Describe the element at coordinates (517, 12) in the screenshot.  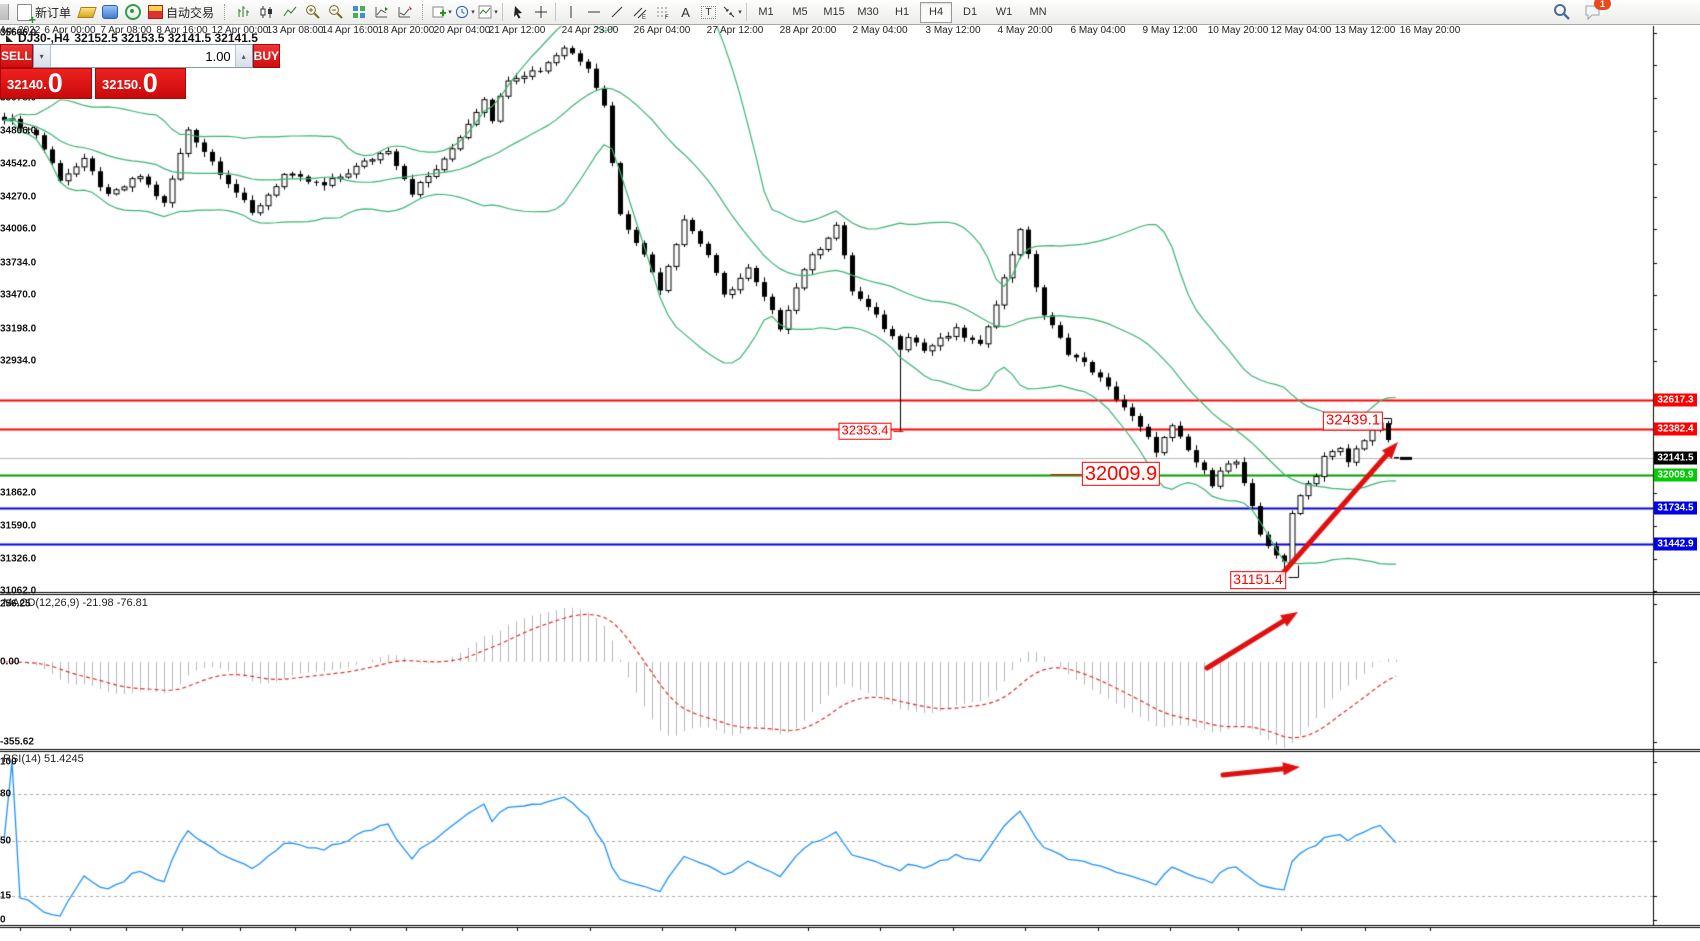
I see `cursor-tool-icon` at that location.